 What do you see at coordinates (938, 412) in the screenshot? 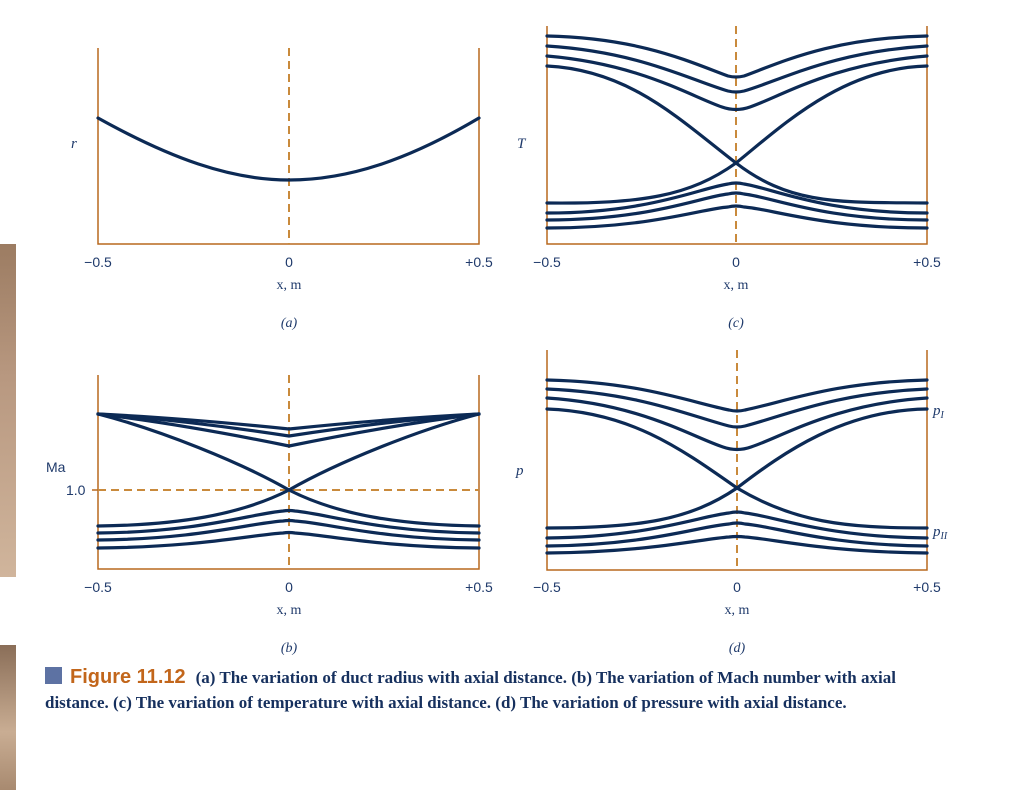
I see `p-one-annotation: pI` at bounding box center [938, 412].